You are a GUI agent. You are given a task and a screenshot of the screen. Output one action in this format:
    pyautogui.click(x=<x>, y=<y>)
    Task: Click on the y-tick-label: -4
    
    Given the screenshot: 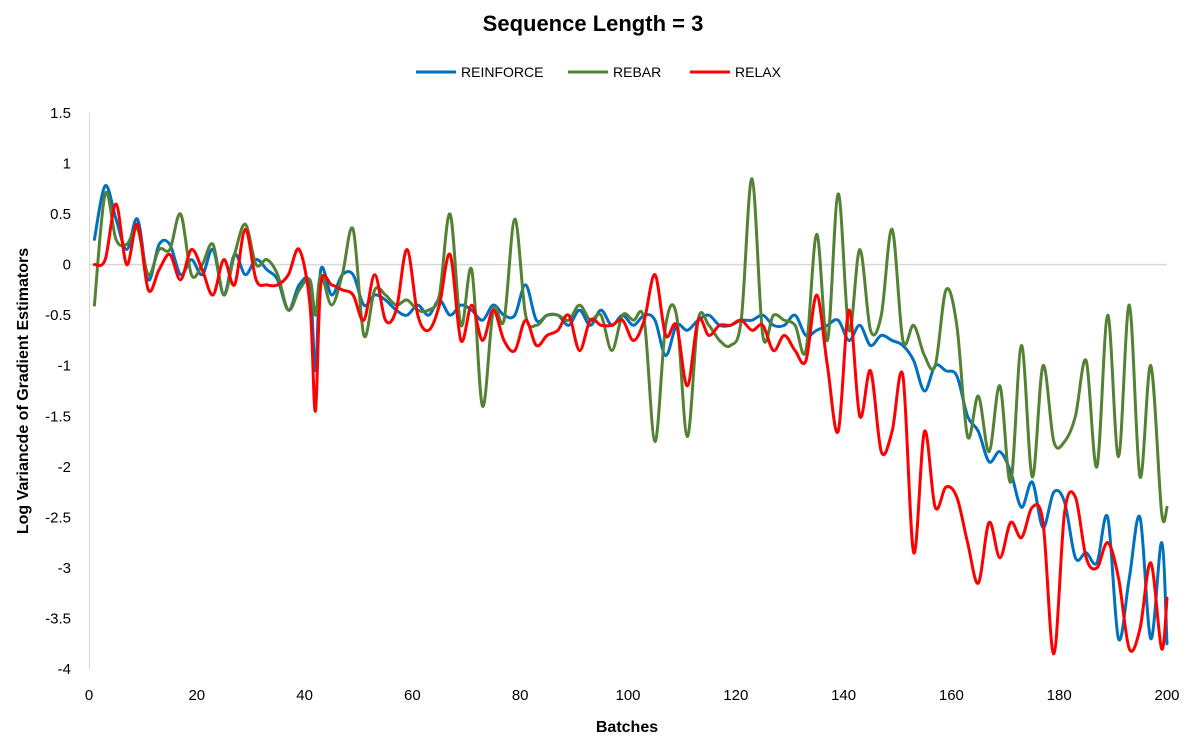 What is the action you would take?
    pyautogui.click(x=64, y=669)
    